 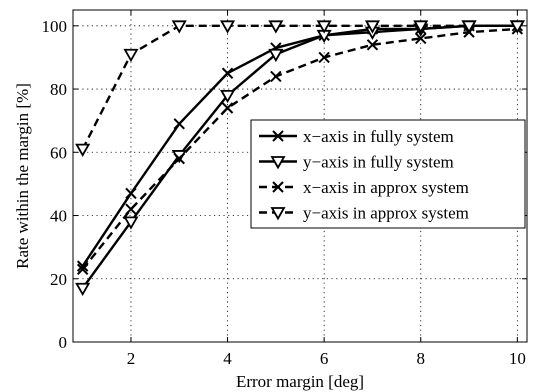 I want to click on x-axis-label: Error margin [deg], so click(x=300, y=381).